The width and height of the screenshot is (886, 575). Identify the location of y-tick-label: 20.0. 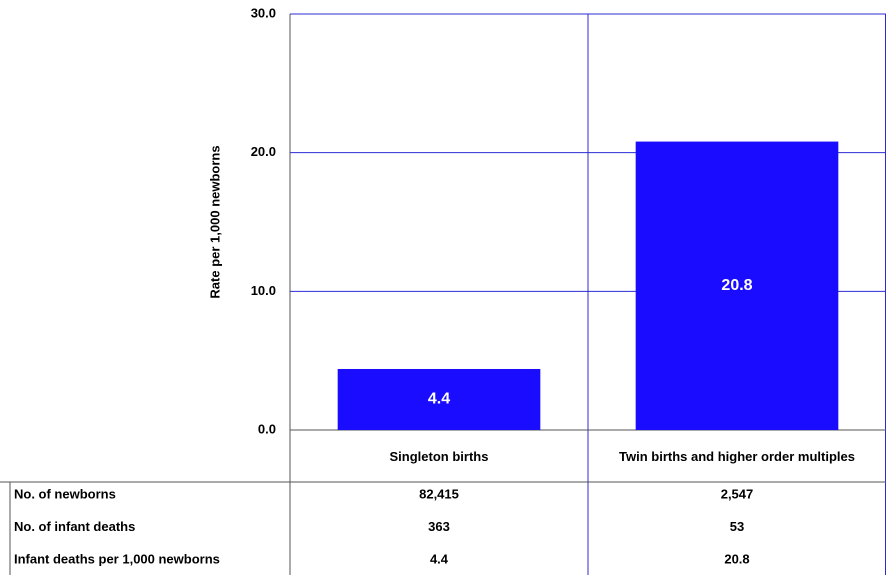
(263, 151).